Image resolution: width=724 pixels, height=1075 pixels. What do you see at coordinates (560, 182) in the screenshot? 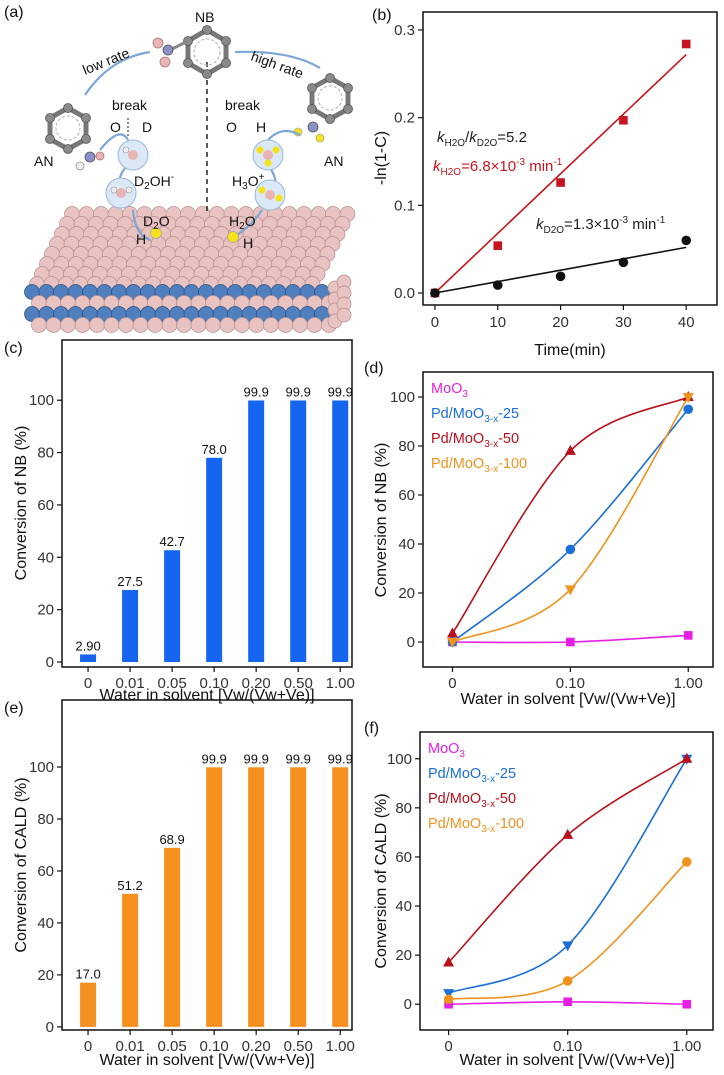
I see `data-point-h2o` at bounding box center [560, 182].